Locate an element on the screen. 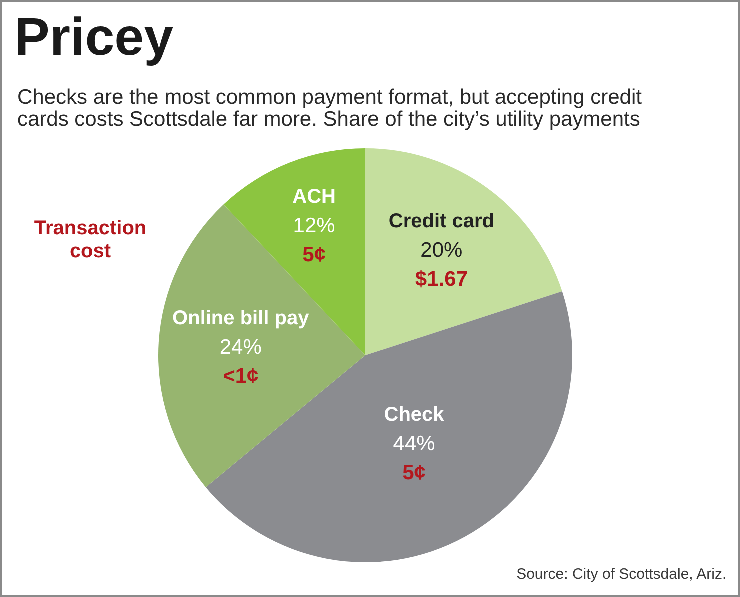  source-note: Source: City of Scottsdale, Ariz. is located at coordinates (621, 574).